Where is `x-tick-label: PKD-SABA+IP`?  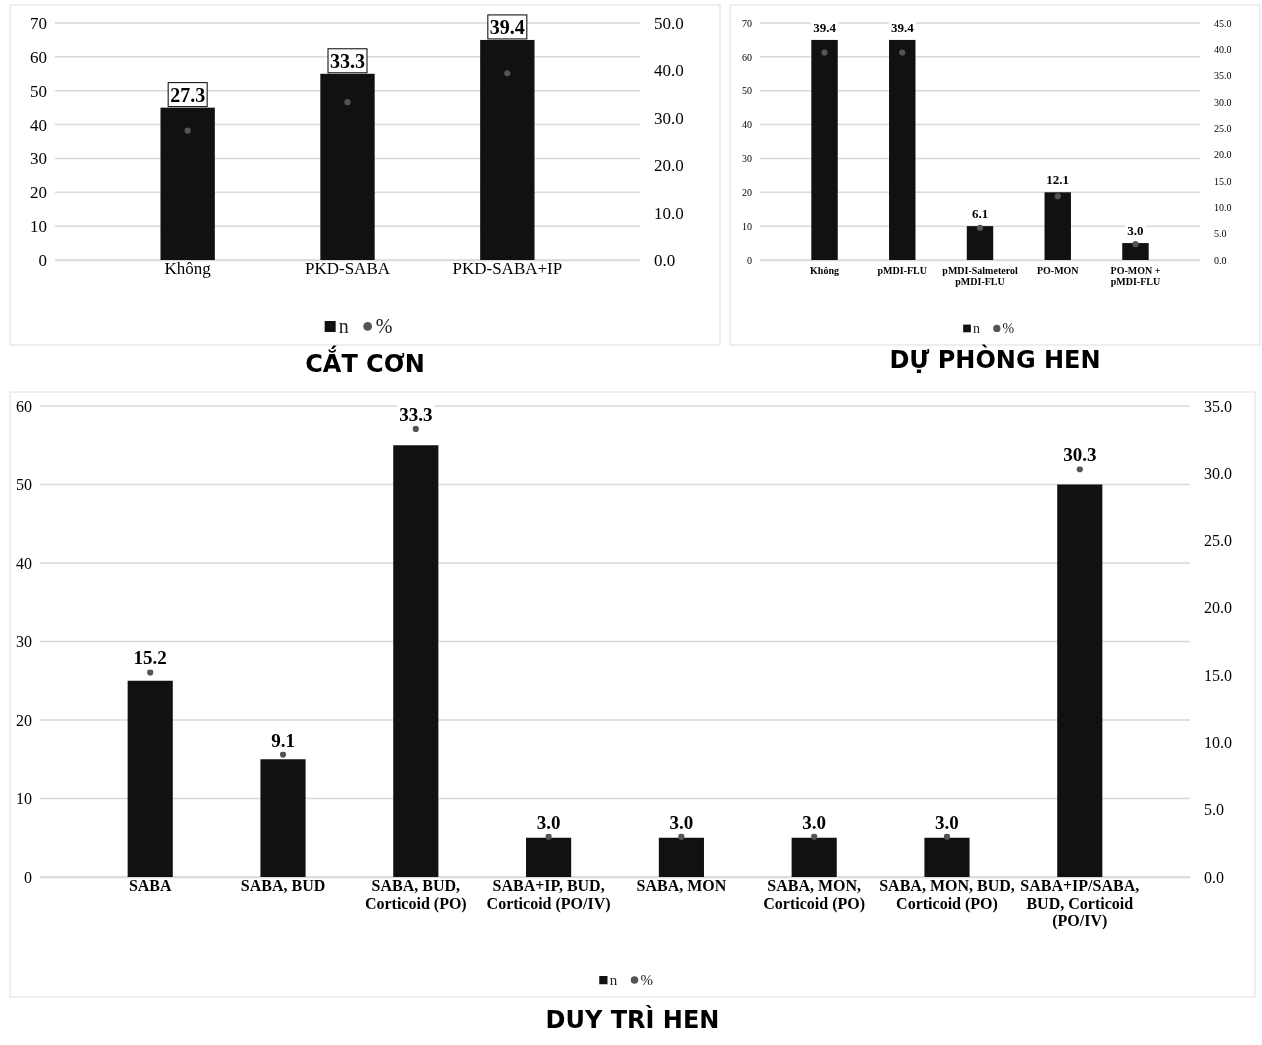 x-tick-label: PKD-SABA+IP is located at coordinates (507, 268).